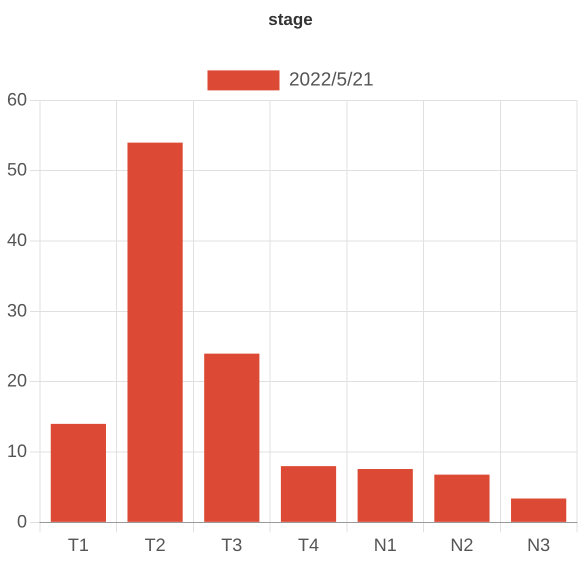 The image size is (579, 564). I want to click on x-tick-label: N3, so click(538, 545).